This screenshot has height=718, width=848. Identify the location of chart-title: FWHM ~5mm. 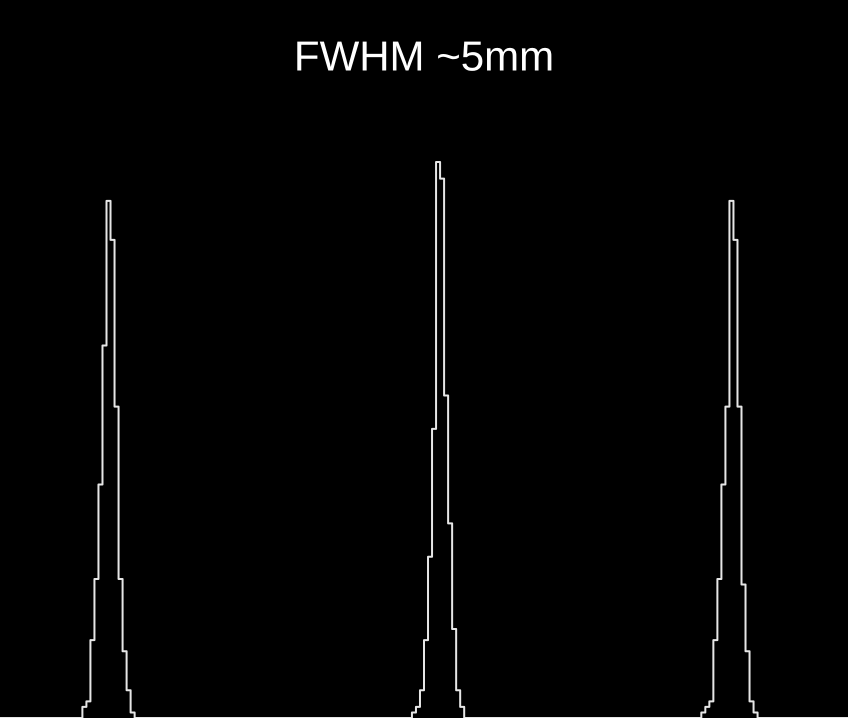
(424, 56).